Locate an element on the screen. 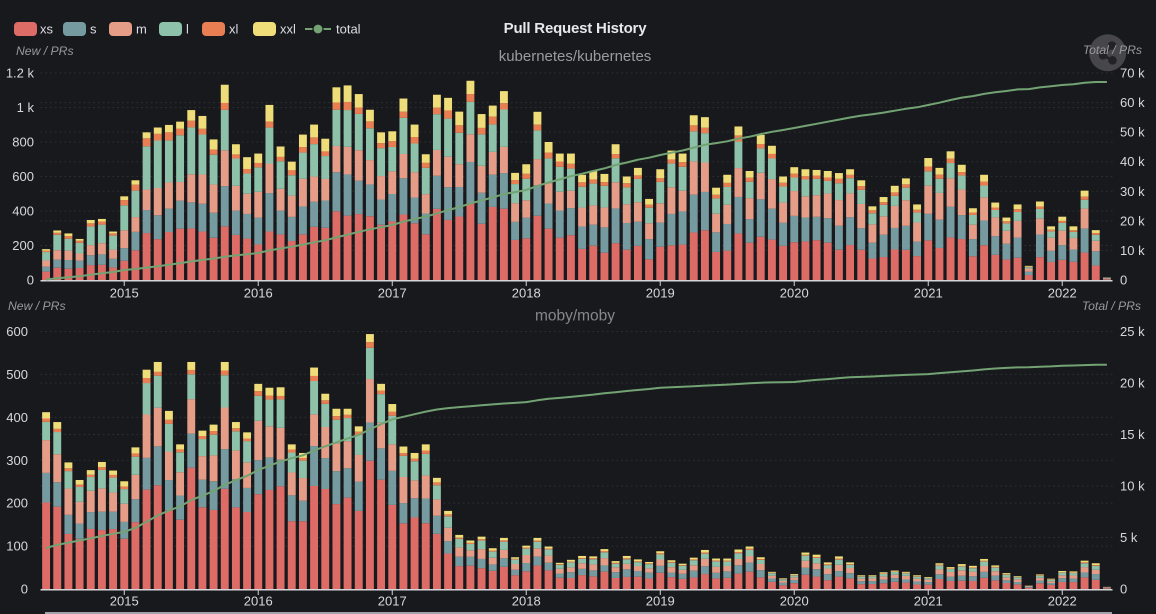 The width and height of the screenshot is (1156, 614). svg-text: 1 k is located at coordinates (26, 107).